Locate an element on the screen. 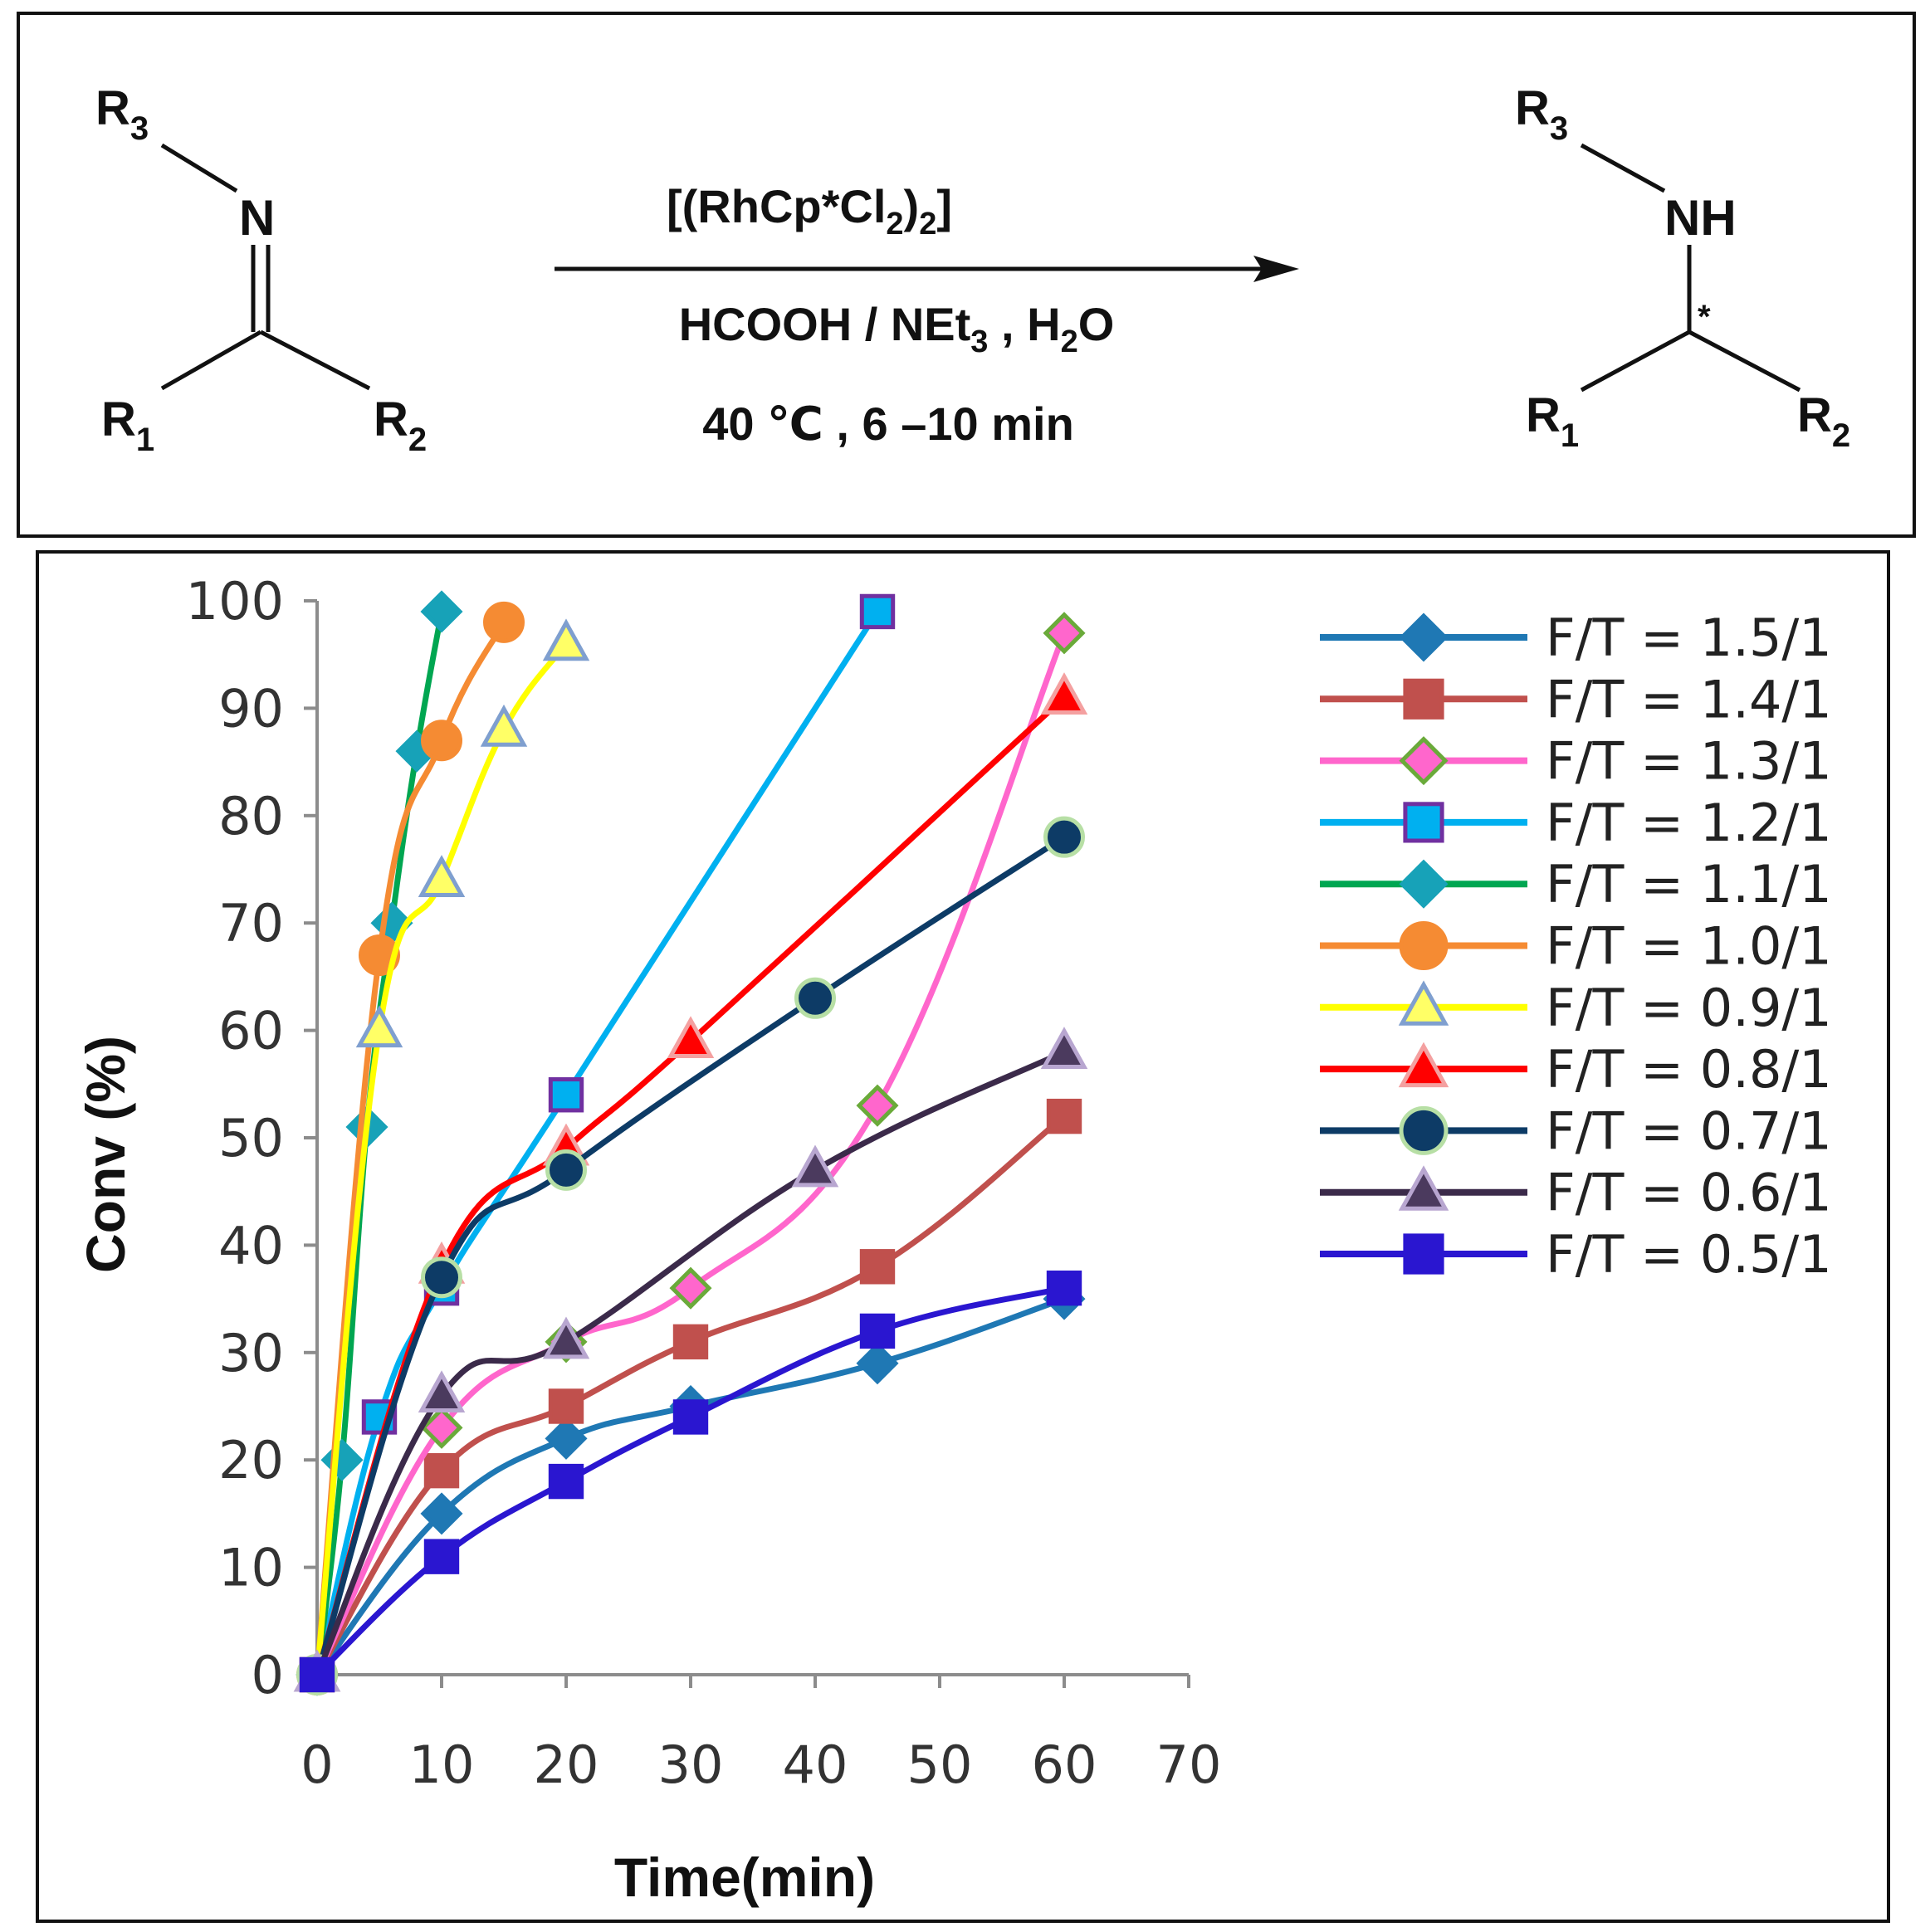 This screenshot has height=1932, width=1930. product-stereocenter-star: * is located at coordinates (1704, 317).